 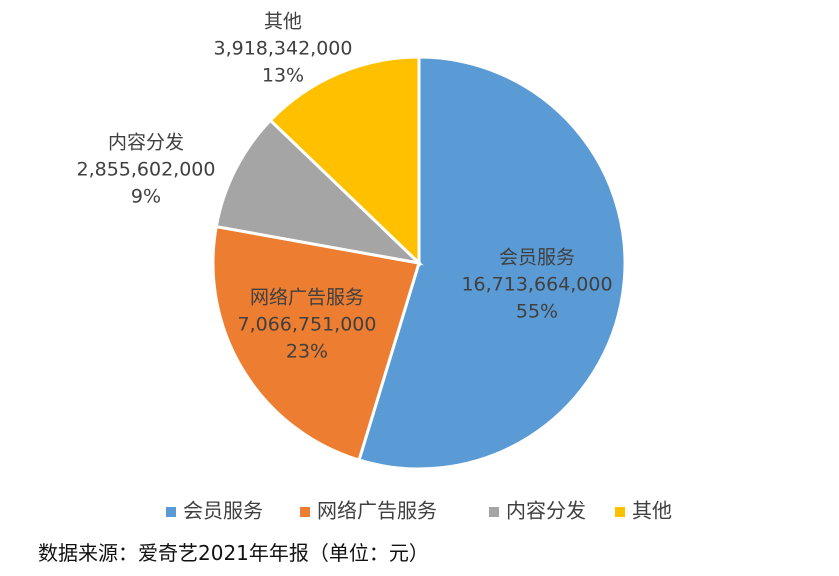 What do you see at coordinates (282, 49) in the screenshot?
I see `slice-label-value: 3,918,342,000` at bounding box center [282, 49].